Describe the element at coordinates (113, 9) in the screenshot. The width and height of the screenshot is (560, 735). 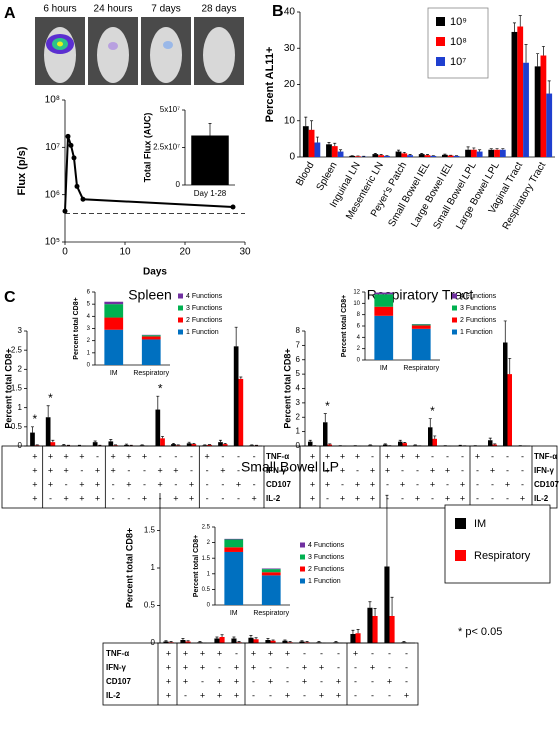
I see `image-caption: 24 hours` at that location.